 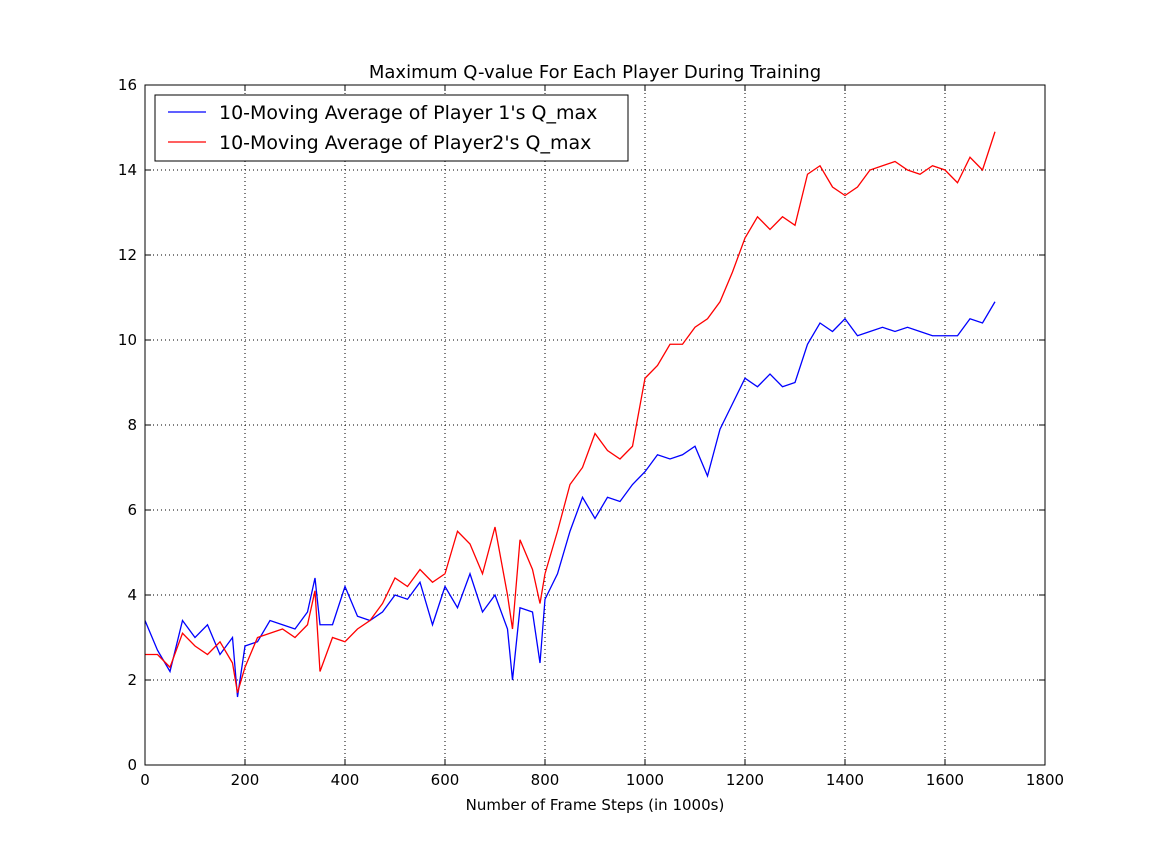 I want to click on x-tick-label: 400, so click(x=345, y=780).